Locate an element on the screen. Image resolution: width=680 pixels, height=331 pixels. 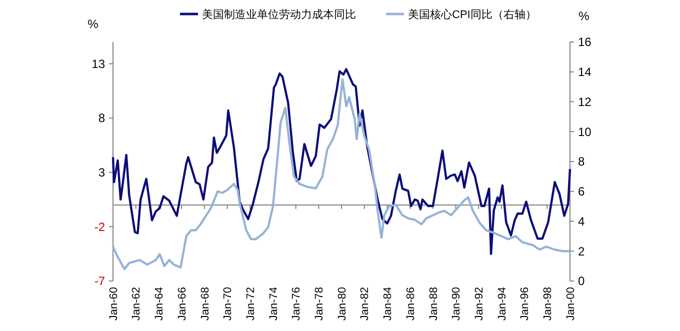
x-tick-label: Jan-98 is located at coordinates (548, 304).